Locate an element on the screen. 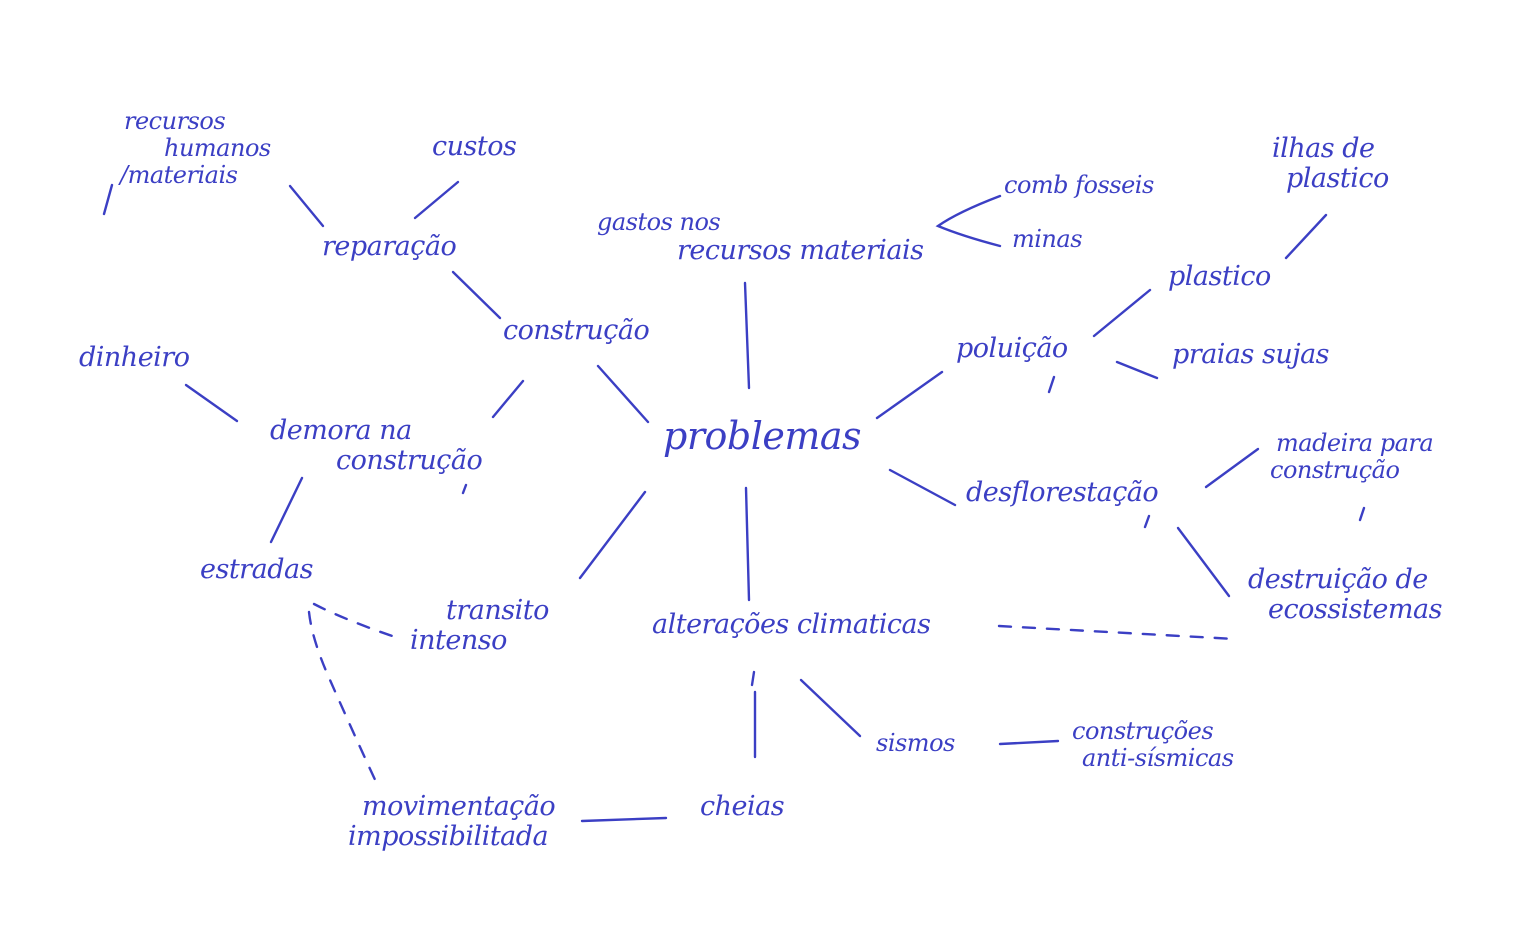 The image size is (1518, 939). construcoes-line-1: construções is located at coordinates (1143, 731).